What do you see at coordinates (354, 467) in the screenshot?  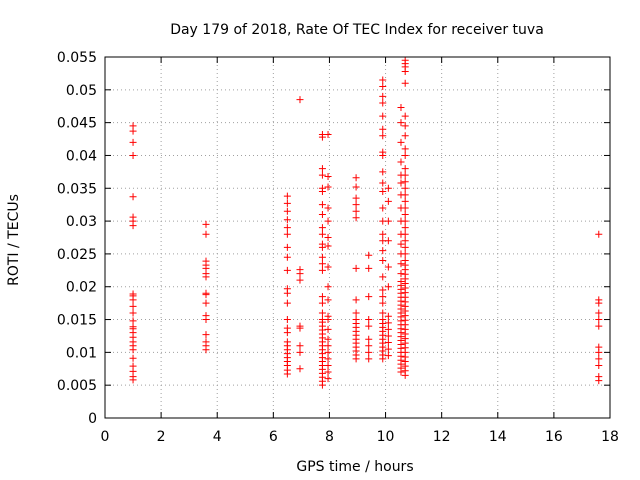 I see `x-axis-label: GPS time / hours` at bounding box center [354, 467].